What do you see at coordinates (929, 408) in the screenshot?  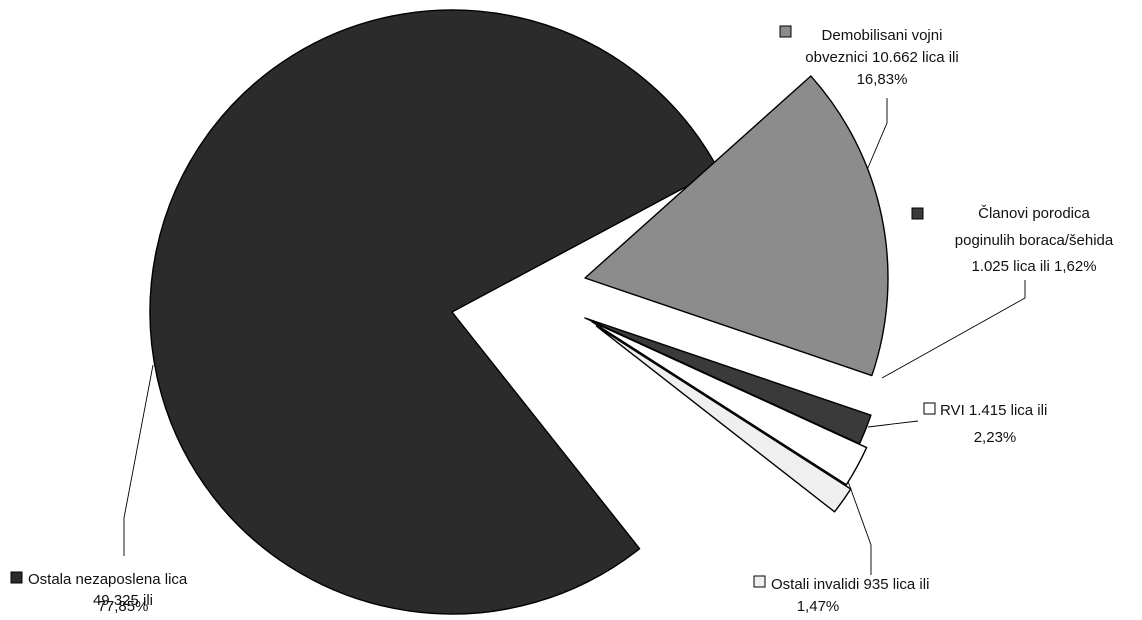 I see `legend-swatch-rvi` at bounding box center [929, 408].